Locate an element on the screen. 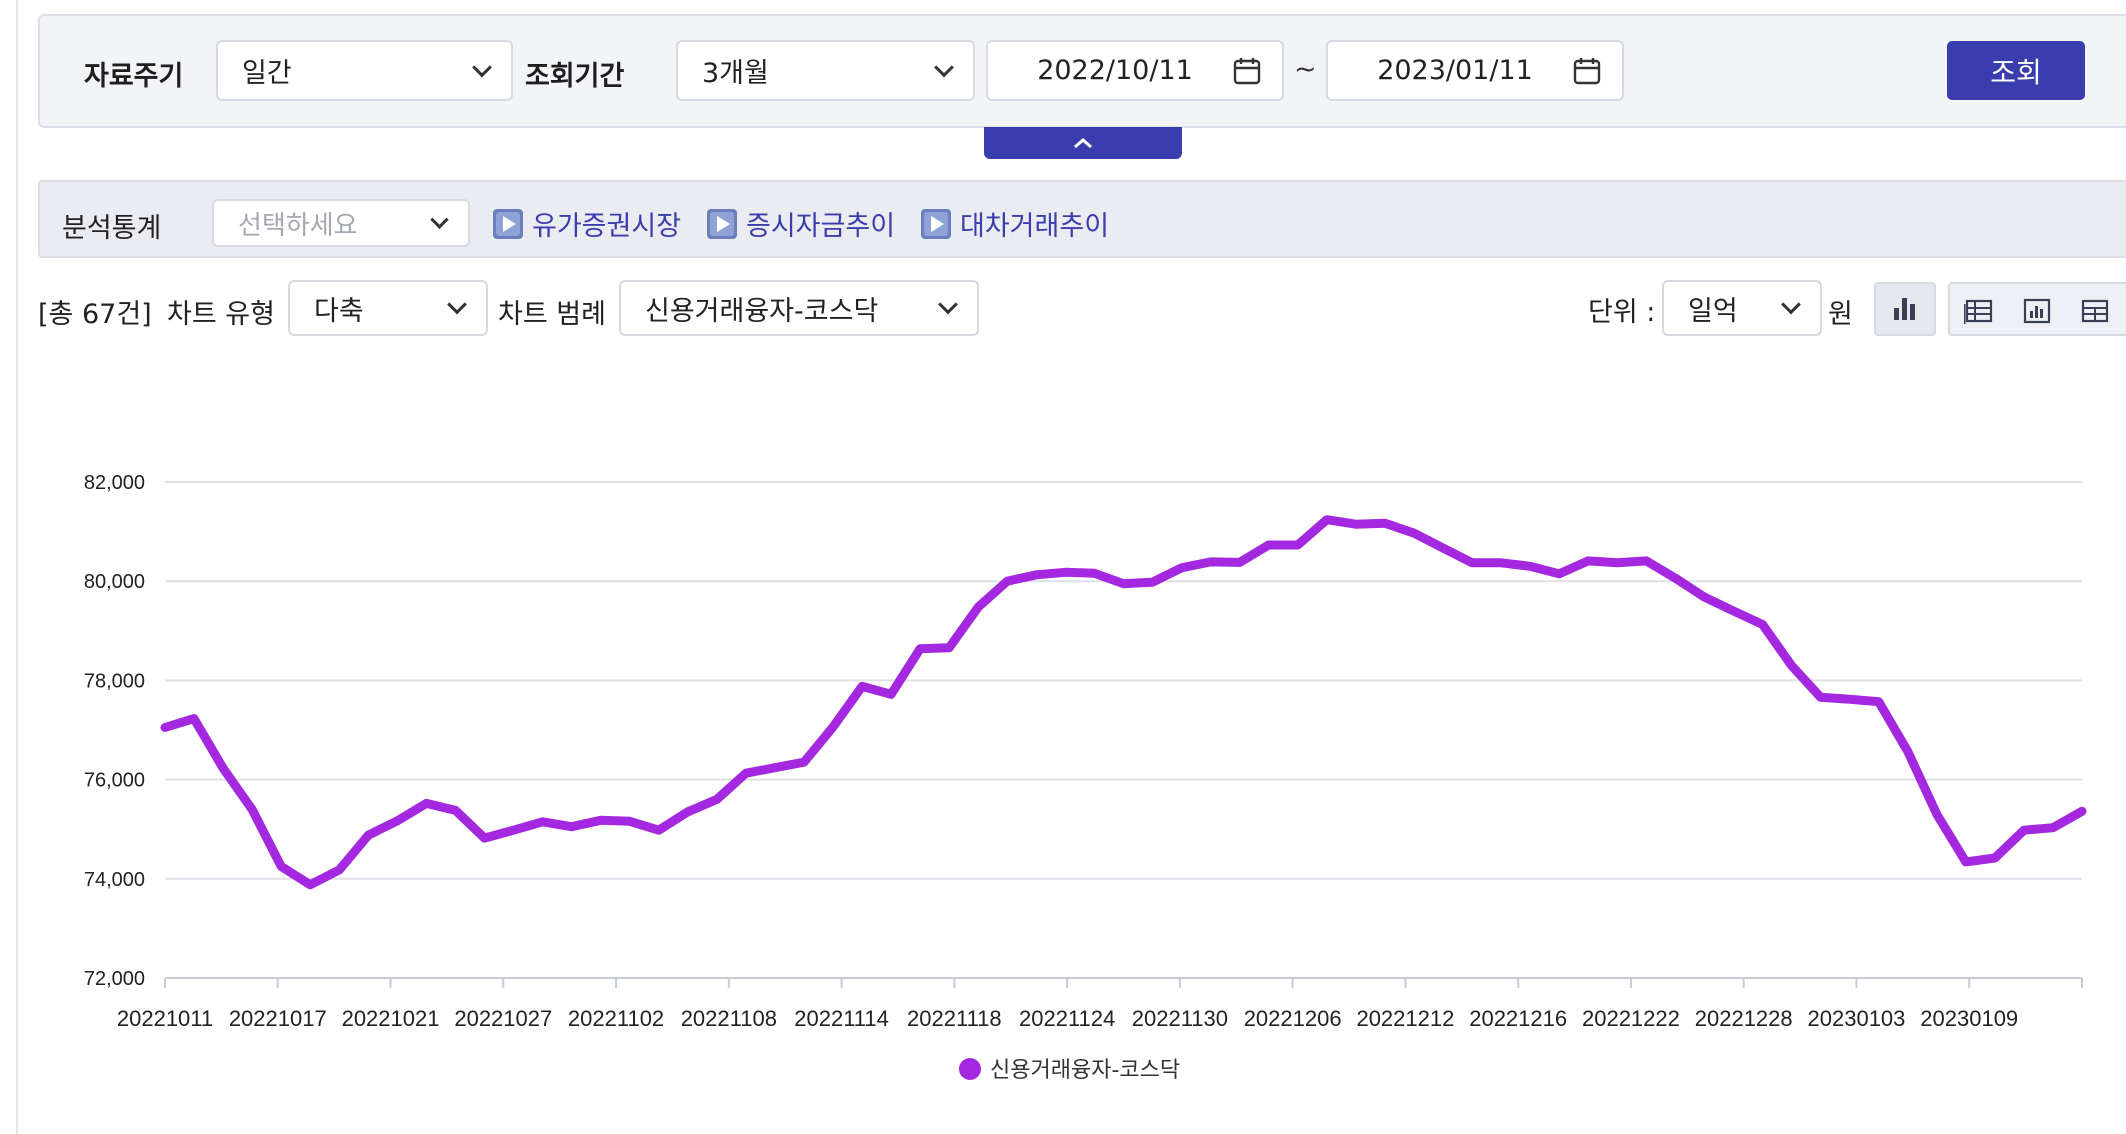 The width and height of the screenshot is (2126, 1134). x-tick-label: 20221206 is located at coordinates (1293, 1018).